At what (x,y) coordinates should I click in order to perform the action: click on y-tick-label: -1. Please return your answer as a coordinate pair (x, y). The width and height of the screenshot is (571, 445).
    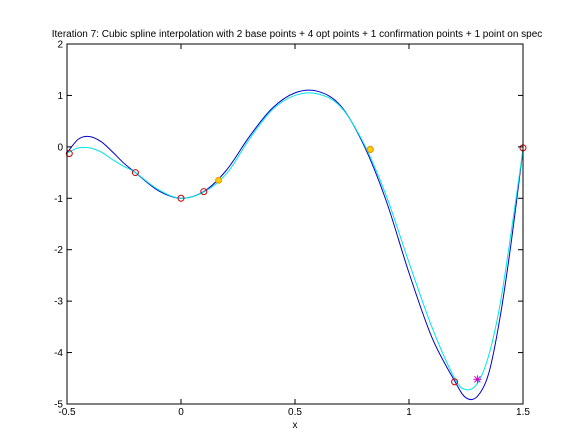
    Looking at the image, I should click on (58, 199).